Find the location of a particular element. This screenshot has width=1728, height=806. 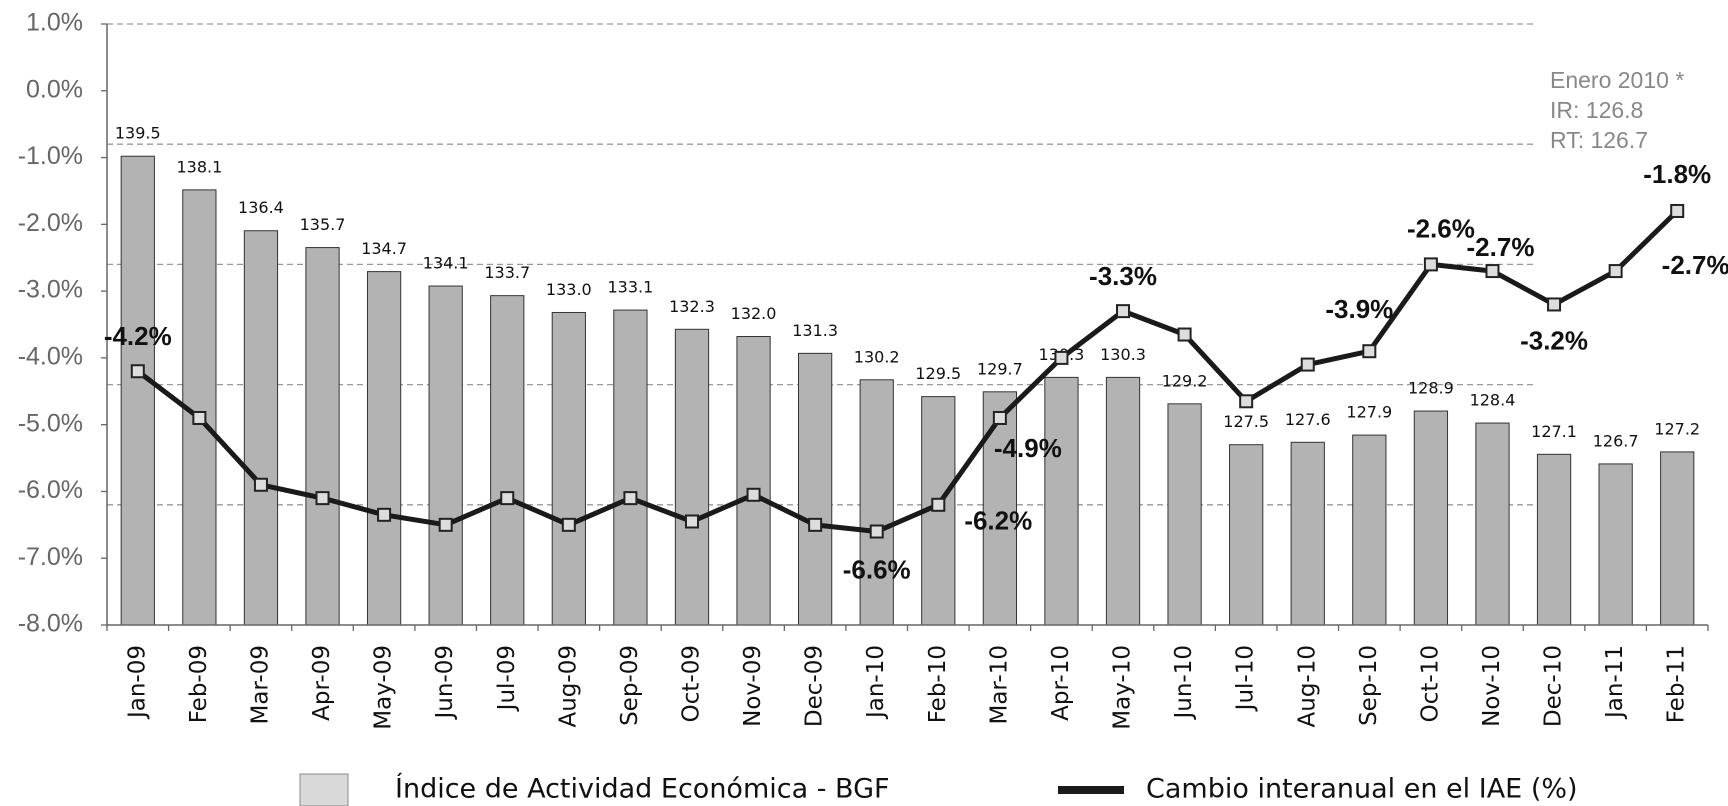

y-tick-label: -6.0% is located at coordinates (50, 490).